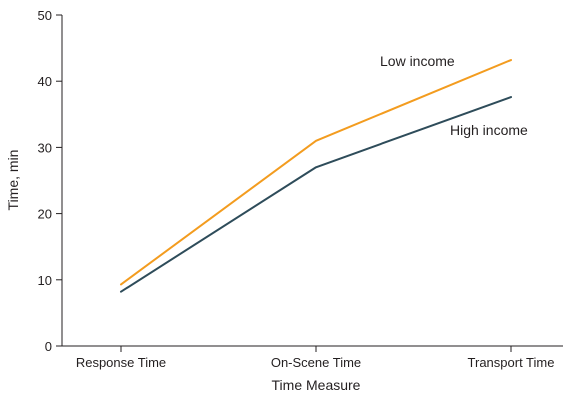 This screenshot has width=567, height=396. What do you see at coordinates (316, 385) in the screenshot?
I see `x-axis-title: Time Measure` at bounding box center [316, 385].